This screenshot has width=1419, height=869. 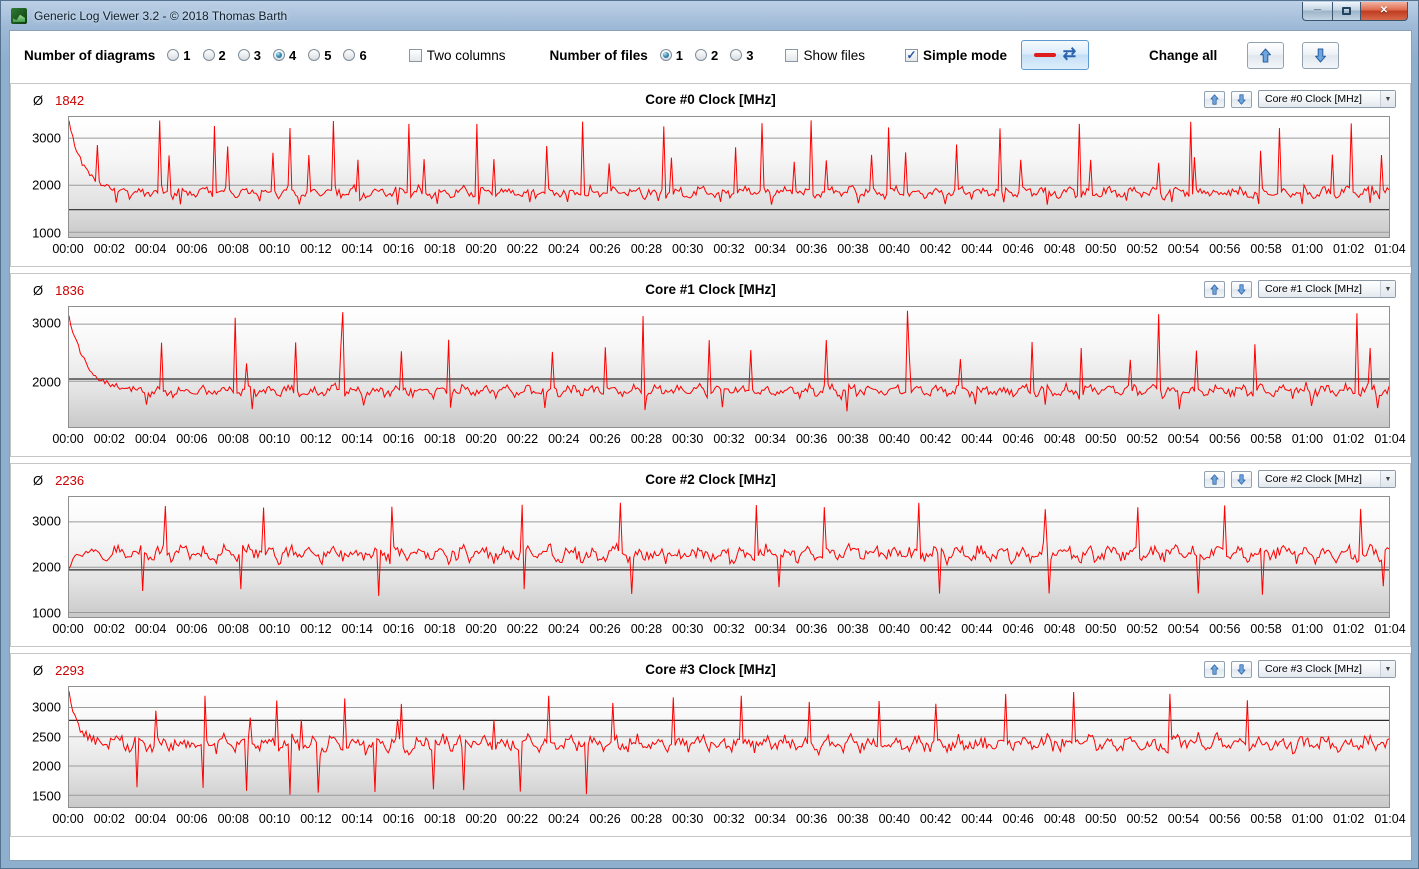 I want to click on two-columns-label: Two columns, so click(x=466, y=55).